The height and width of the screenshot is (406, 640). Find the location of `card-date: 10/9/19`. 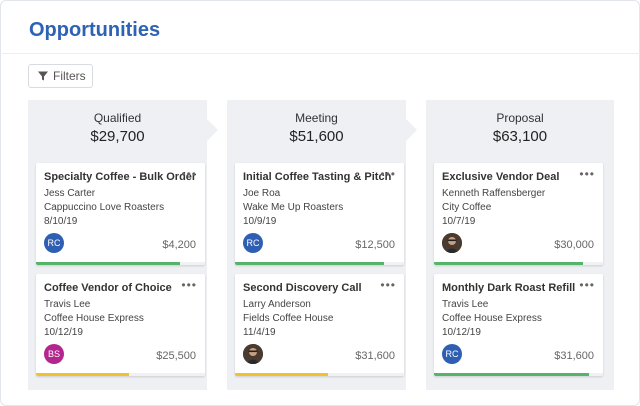

card-date: 10/9/19 is located at coordinates (260, 221).